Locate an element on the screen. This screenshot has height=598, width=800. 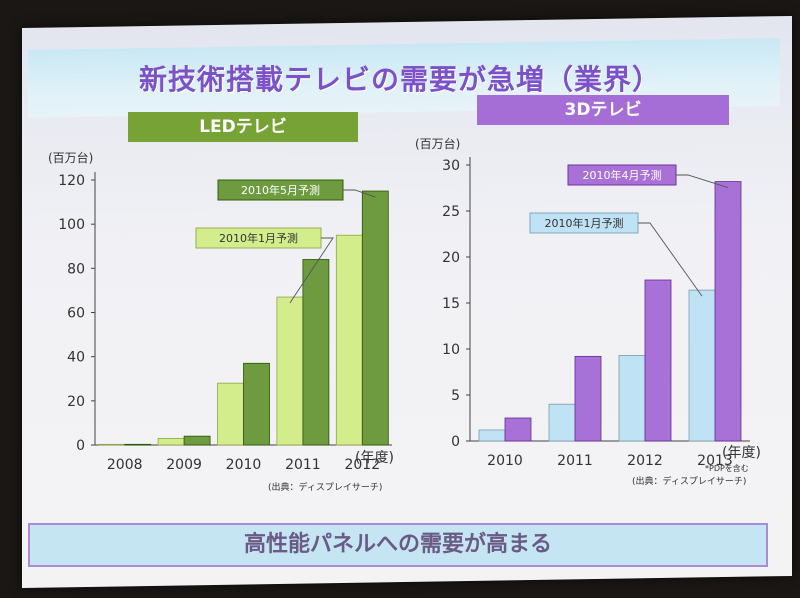
y-tick-label: 60 is located at coordinates (76, 314).